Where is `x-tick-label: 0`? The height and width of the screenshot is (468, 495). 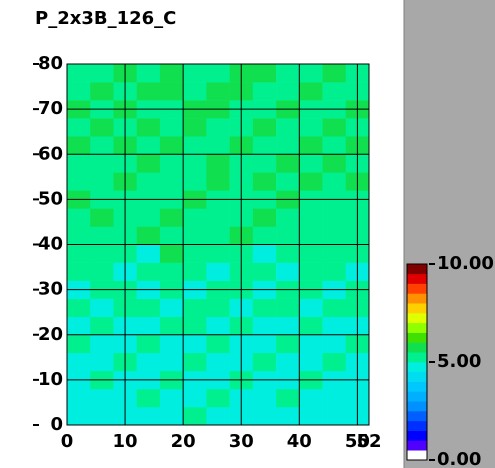
x-tick-label: 0 is located at coordinates (67, 441).